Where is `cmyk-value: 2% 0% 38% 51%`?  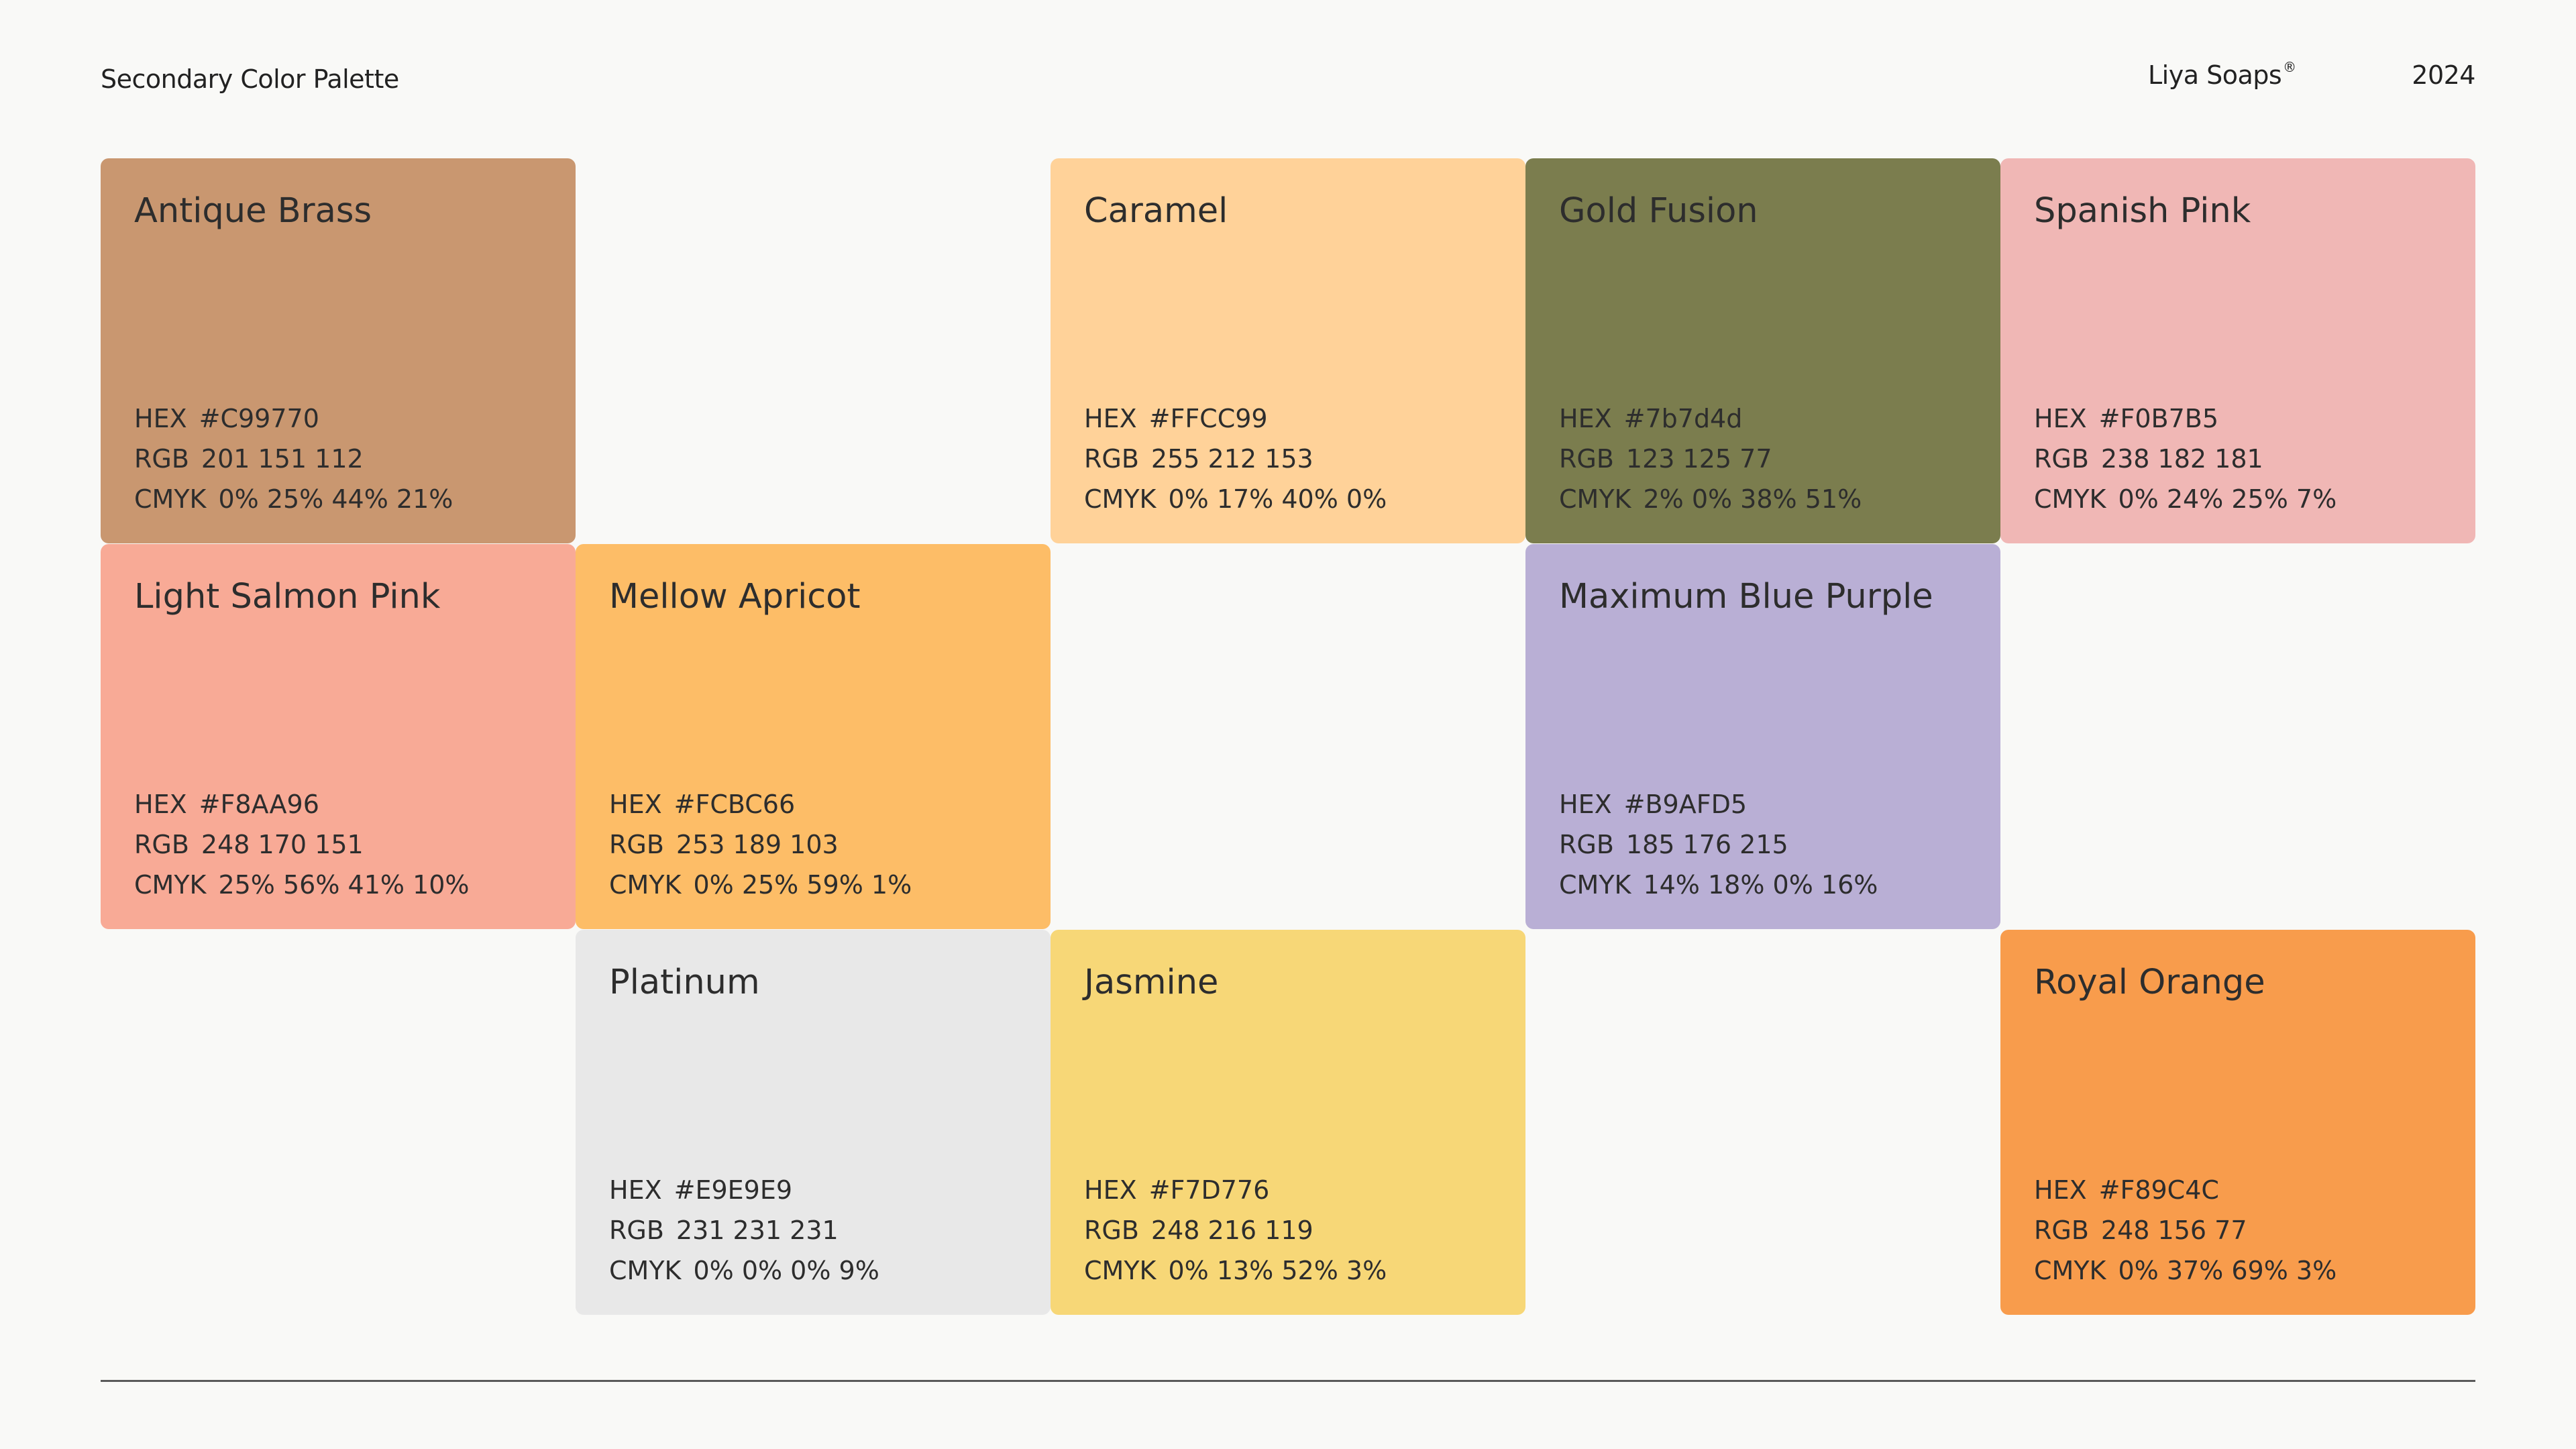 cmyk-value: 2% 0% 38% 51% is located at coordinates (1752, 499).